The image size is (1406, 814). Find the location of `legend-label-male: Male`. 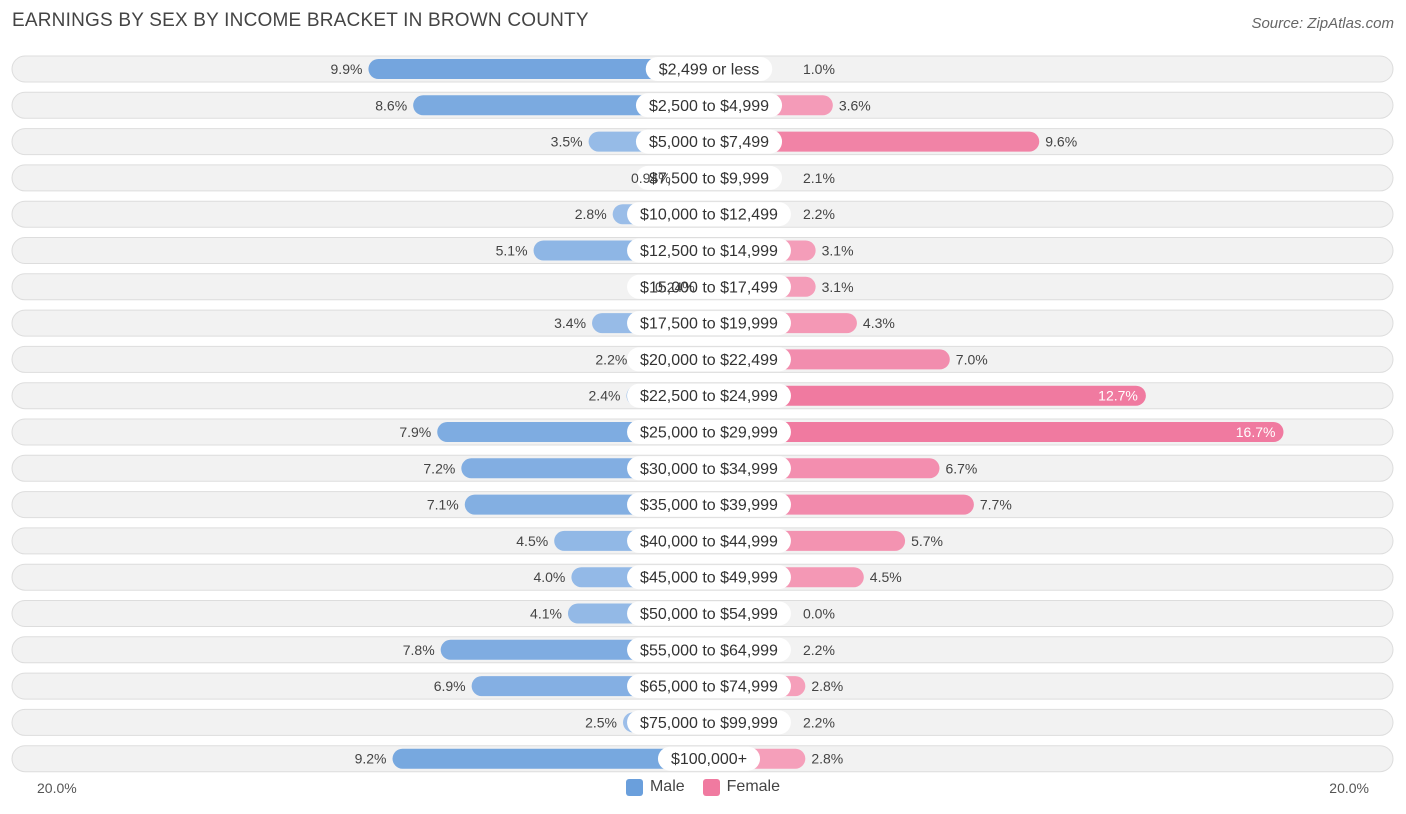

legend-label-male: Male is located at coordinates (667, 786).